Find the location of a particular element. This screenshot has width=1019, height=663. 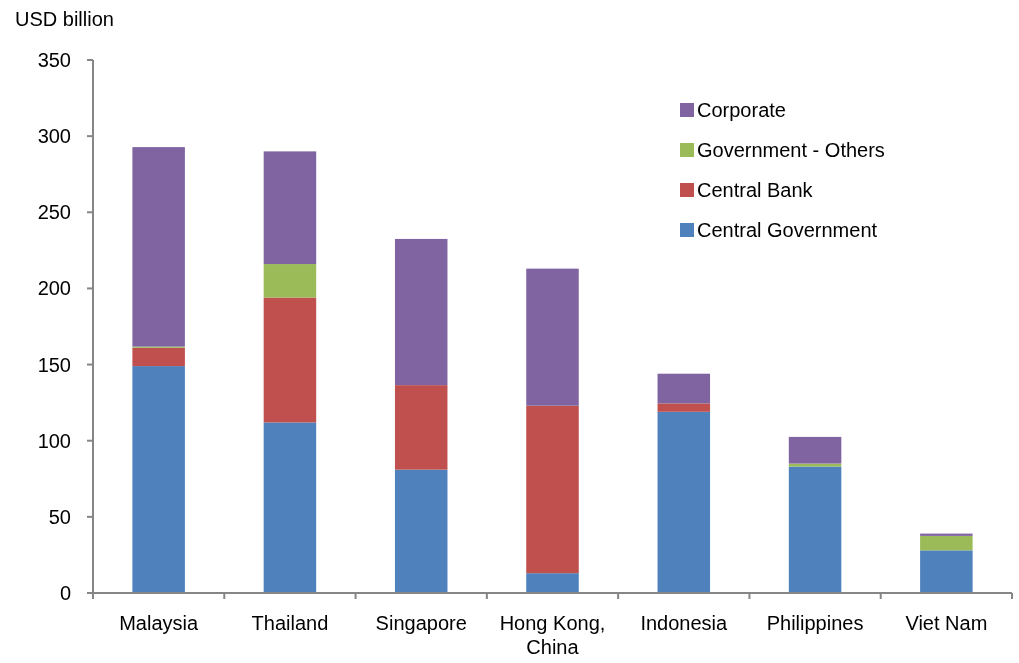

x-tick-label: Indonesia is located at coordinates (684, 623).